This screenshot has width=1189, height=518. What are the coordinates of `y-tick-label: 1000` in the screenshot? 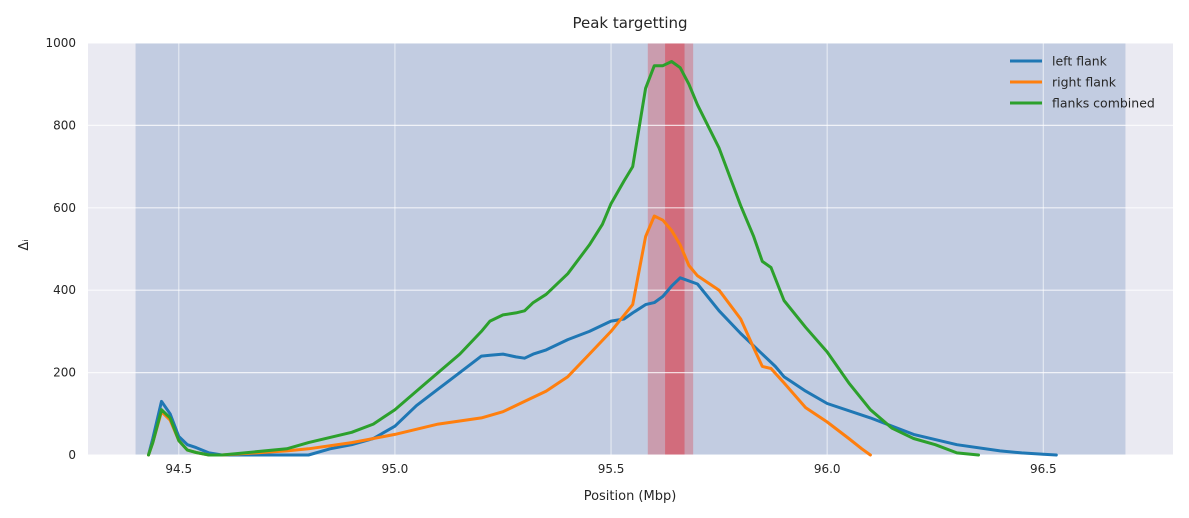 It's located at (60, 43).